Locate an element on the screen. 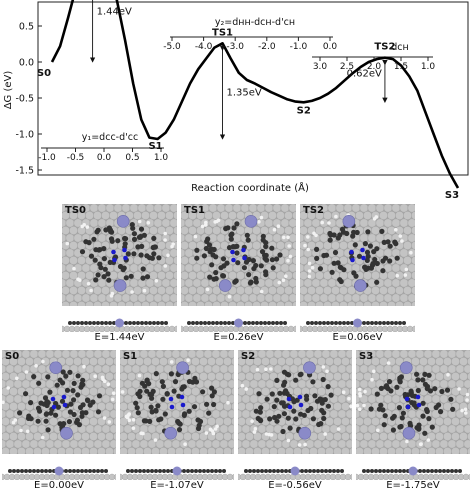  y-tick-label: 0.0 is located at coordinates (26, 63).